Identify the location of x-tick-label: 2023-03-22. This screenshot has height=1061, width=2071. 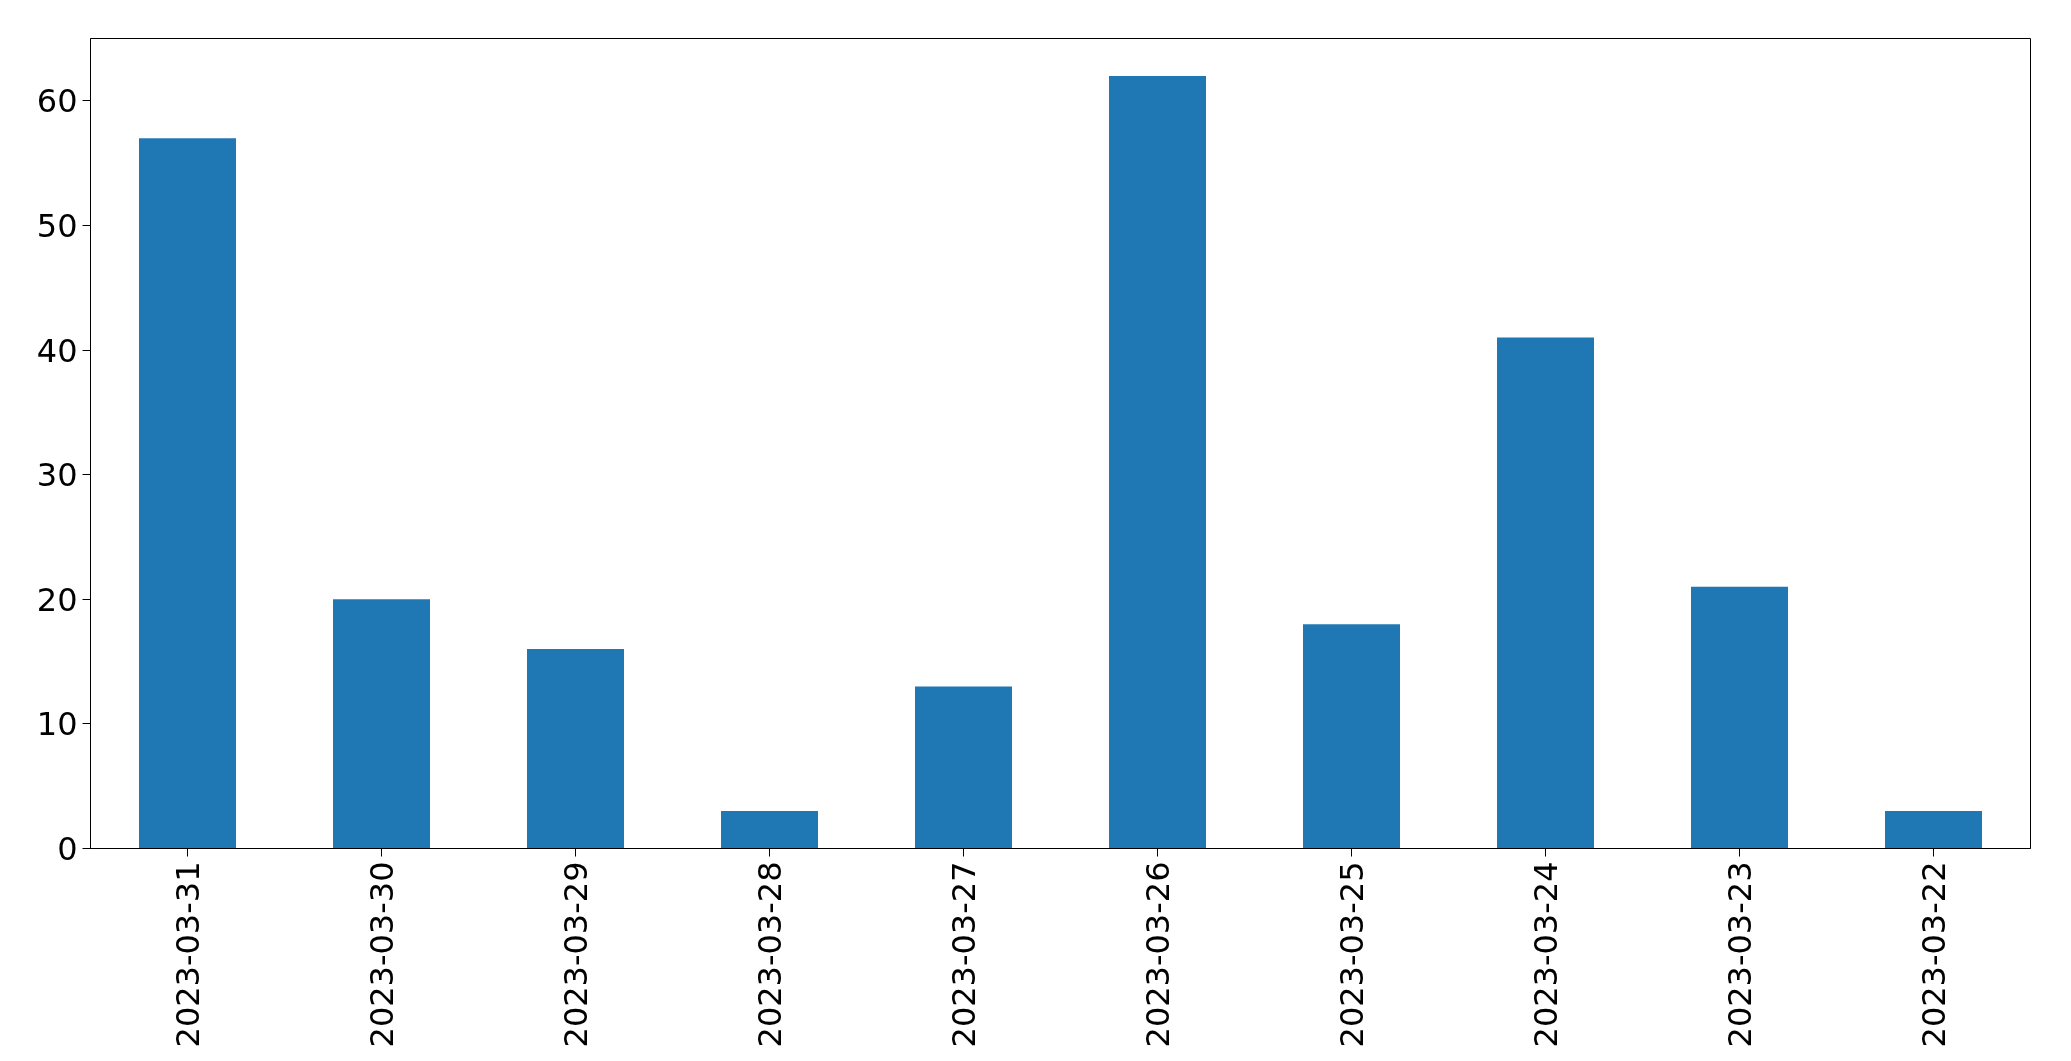
(1934, 954).